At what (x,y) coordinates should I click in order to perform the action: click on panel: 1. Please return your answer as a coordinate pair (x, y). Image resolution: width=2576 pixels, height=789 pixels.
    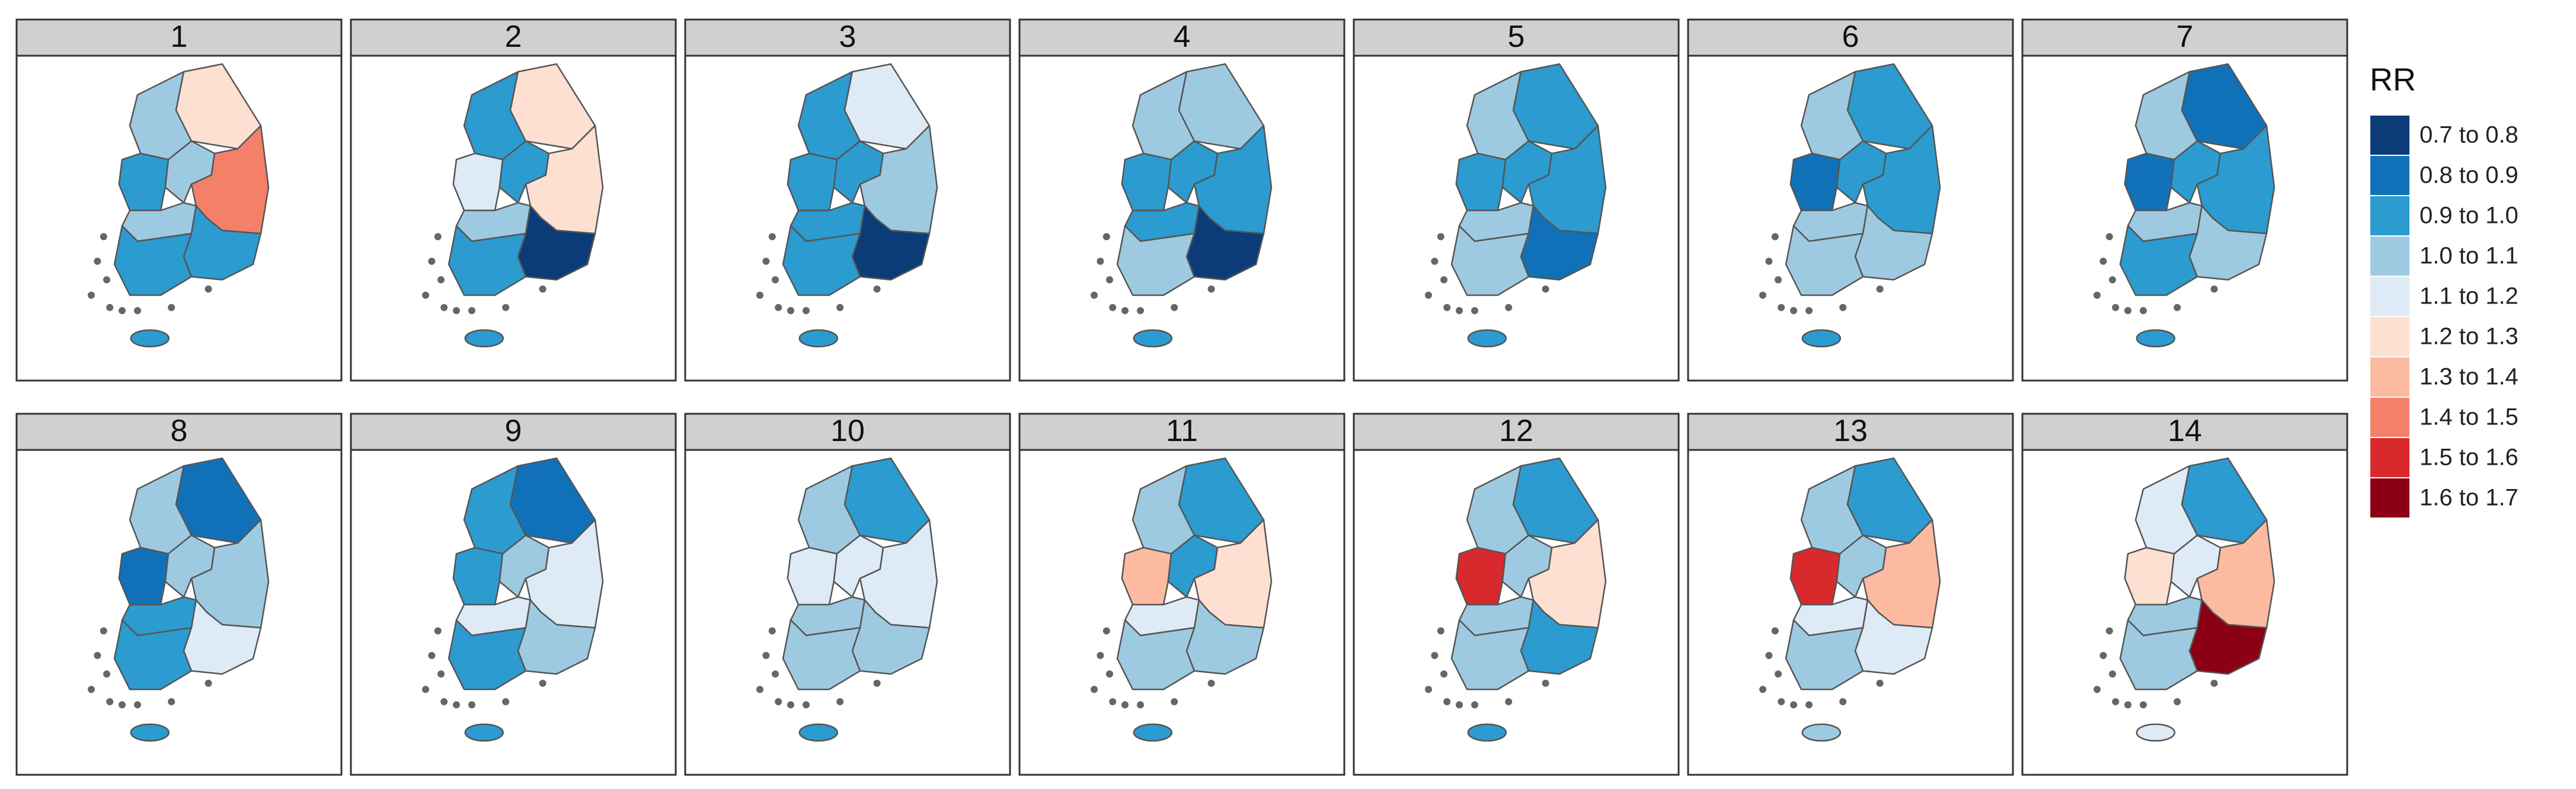
    Looking at the image, I should click on (179, 200).